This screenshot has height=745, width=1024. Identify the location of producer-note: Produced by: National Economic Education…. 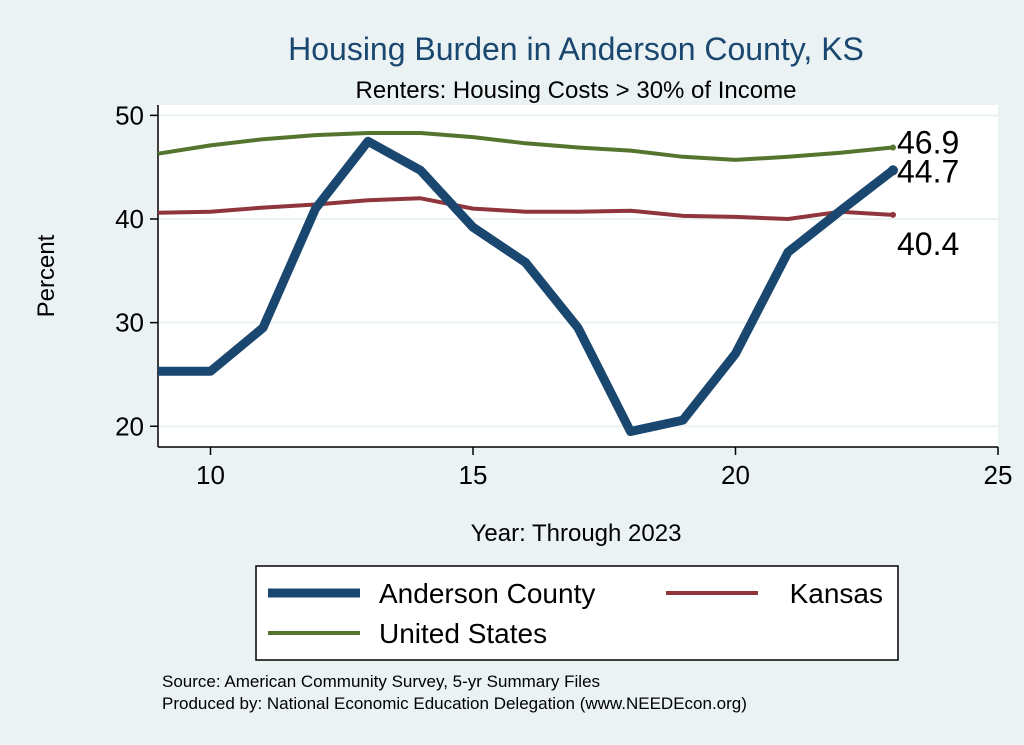
(454, 703).